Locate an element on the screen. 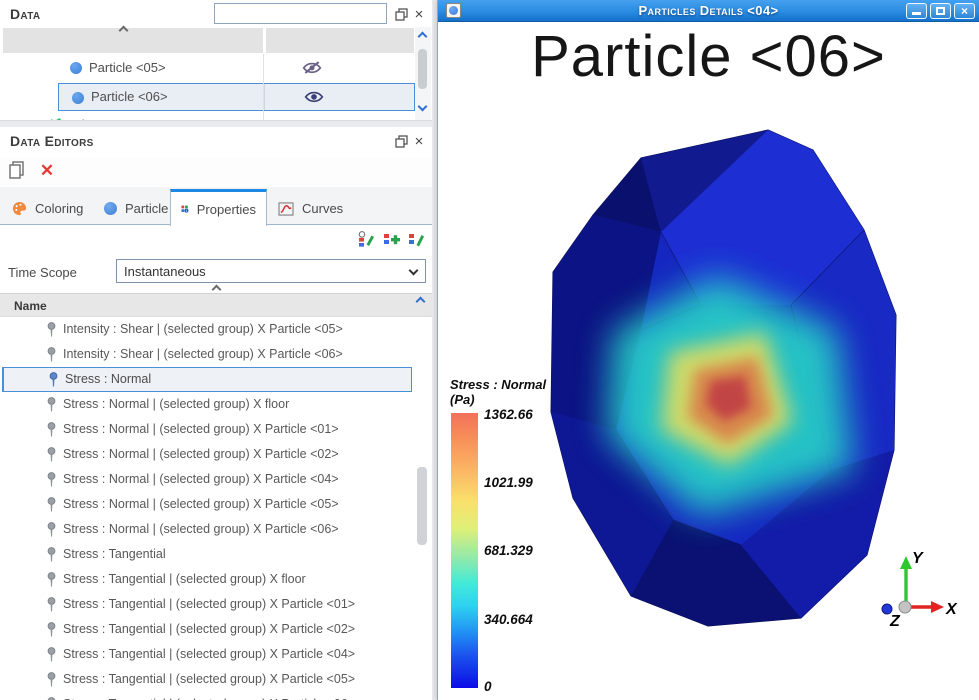  tree-column-header-visibility is located at coordinates (340, 40).